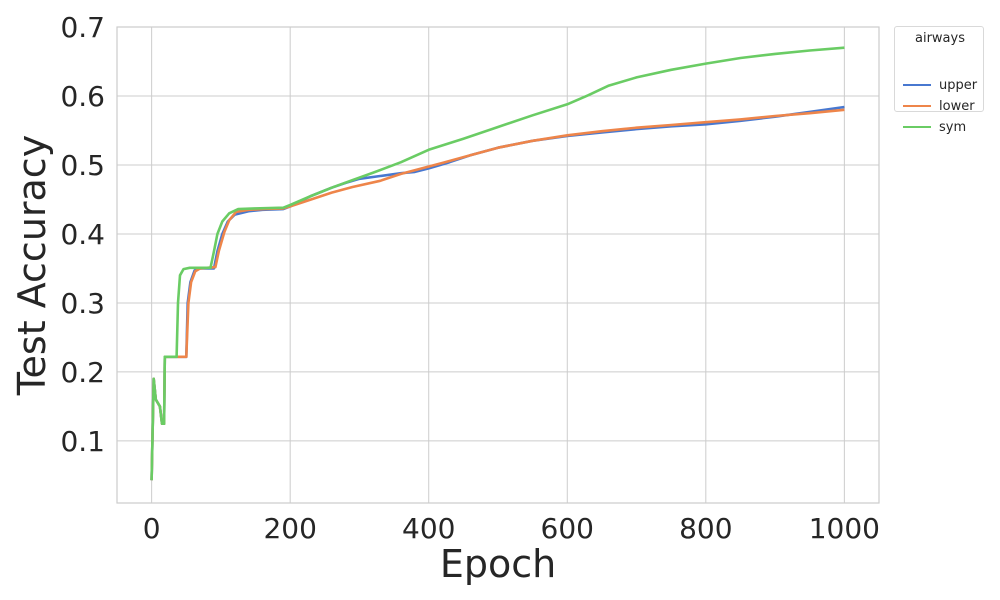 The image size is (1000, 600). What do you see at coordinates (498, 564) in the screenshot?
I see `x-axis-label: Epoch` at bounding box center [498, 564].